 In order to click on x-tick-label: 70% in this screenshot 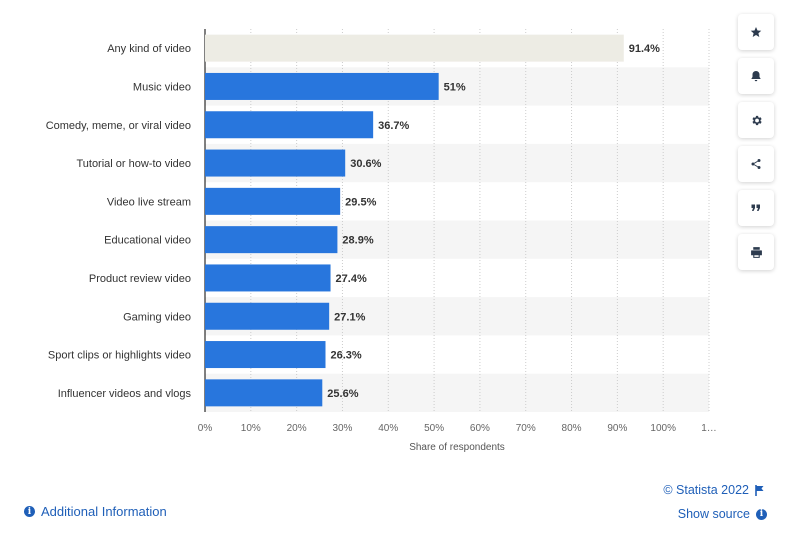, I will do `click(526, 428)`.